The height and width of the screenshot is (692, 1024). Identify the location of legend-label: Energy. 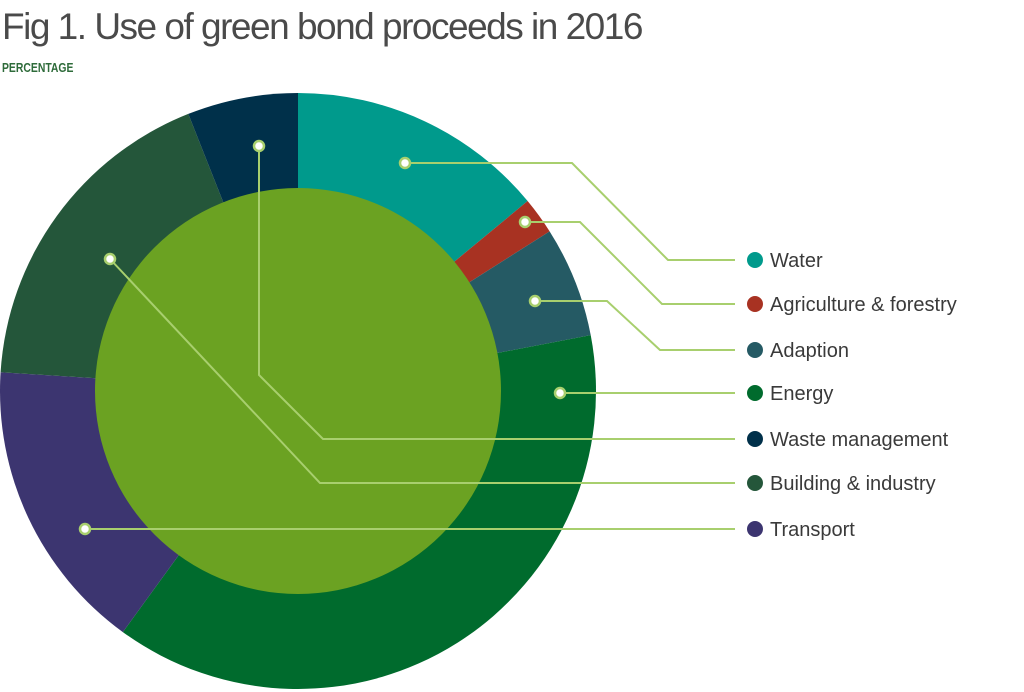
(801, 394).